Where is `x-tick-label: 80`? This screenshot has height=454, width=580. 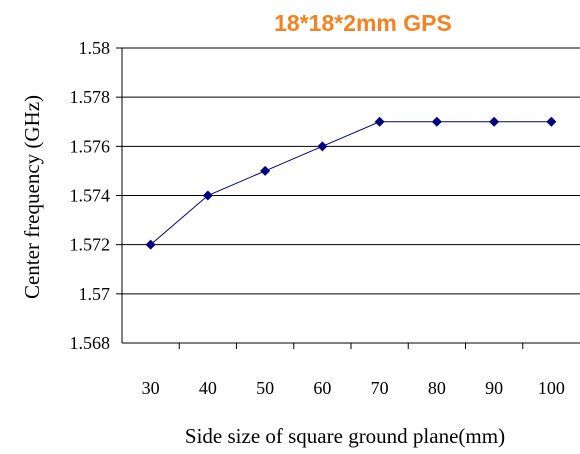
x-tick-label: 80 is located at coordinates (437, 388).